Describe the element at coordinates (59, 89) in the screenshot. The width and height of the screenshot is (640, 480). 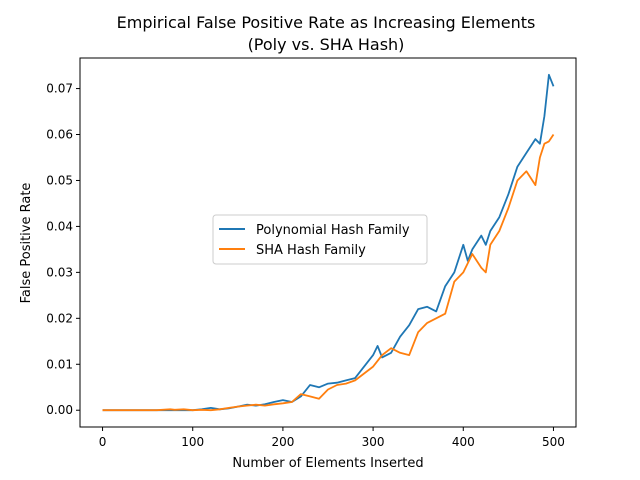
I see `y-tick-label: 0.07` at that location.